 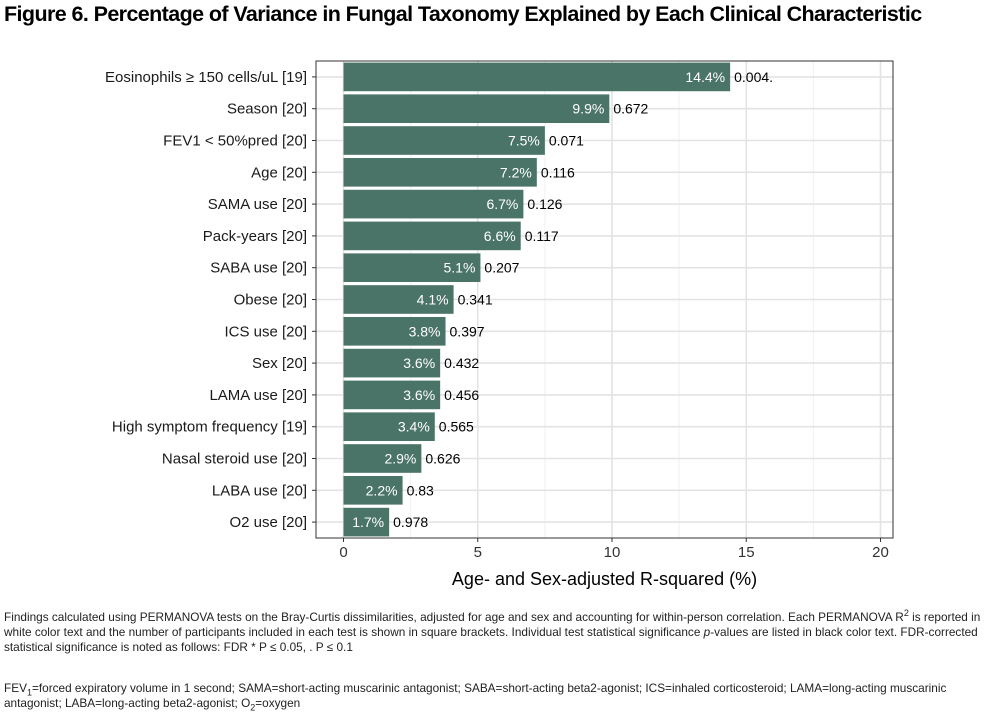 What do you see at coordinates (29, 692) in the screenshot?
I see `footnote-abbr-sub-1: 1` at bounding box center [29, 692].